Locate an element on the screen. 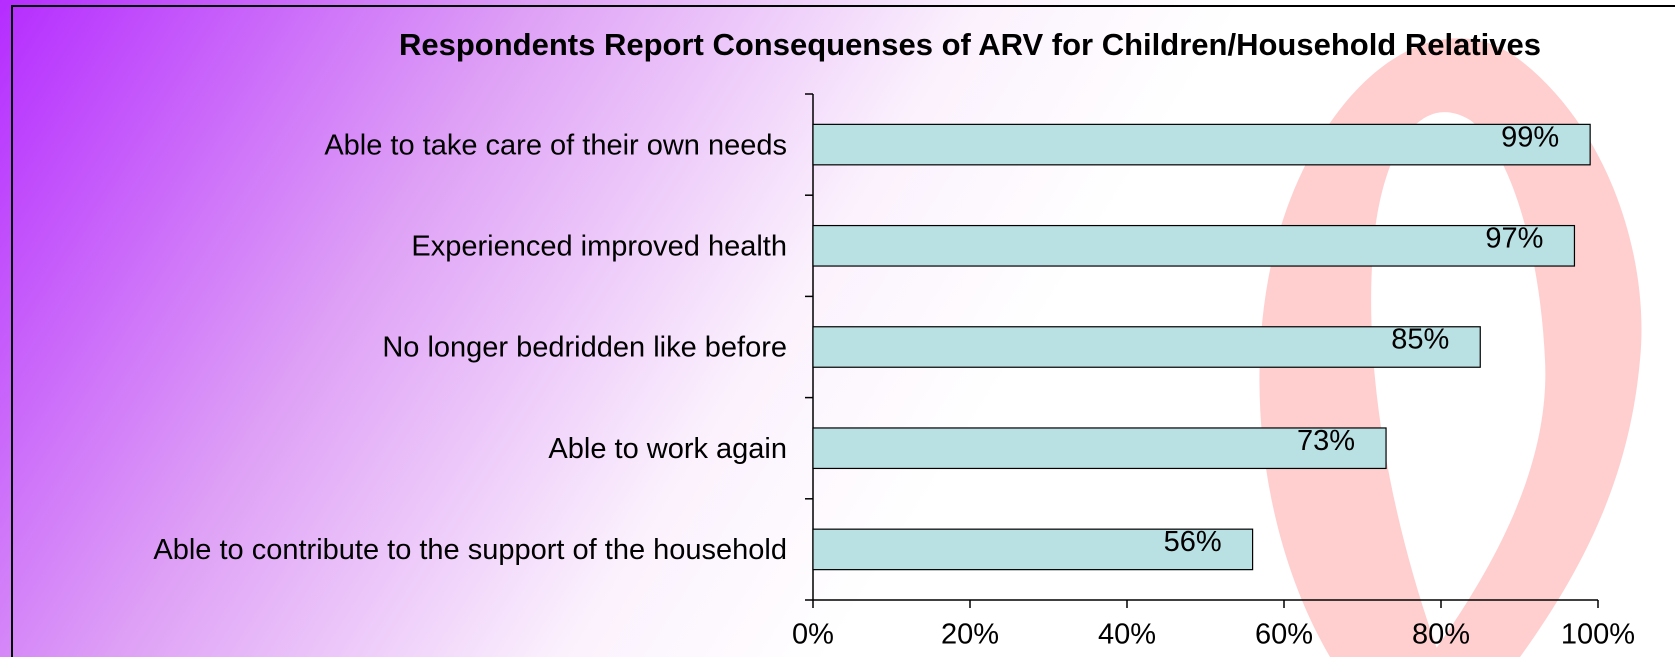 The width and height of the screenshot is (1675, 657). x-tick-label: 20% is located at coordinates (970, 635).